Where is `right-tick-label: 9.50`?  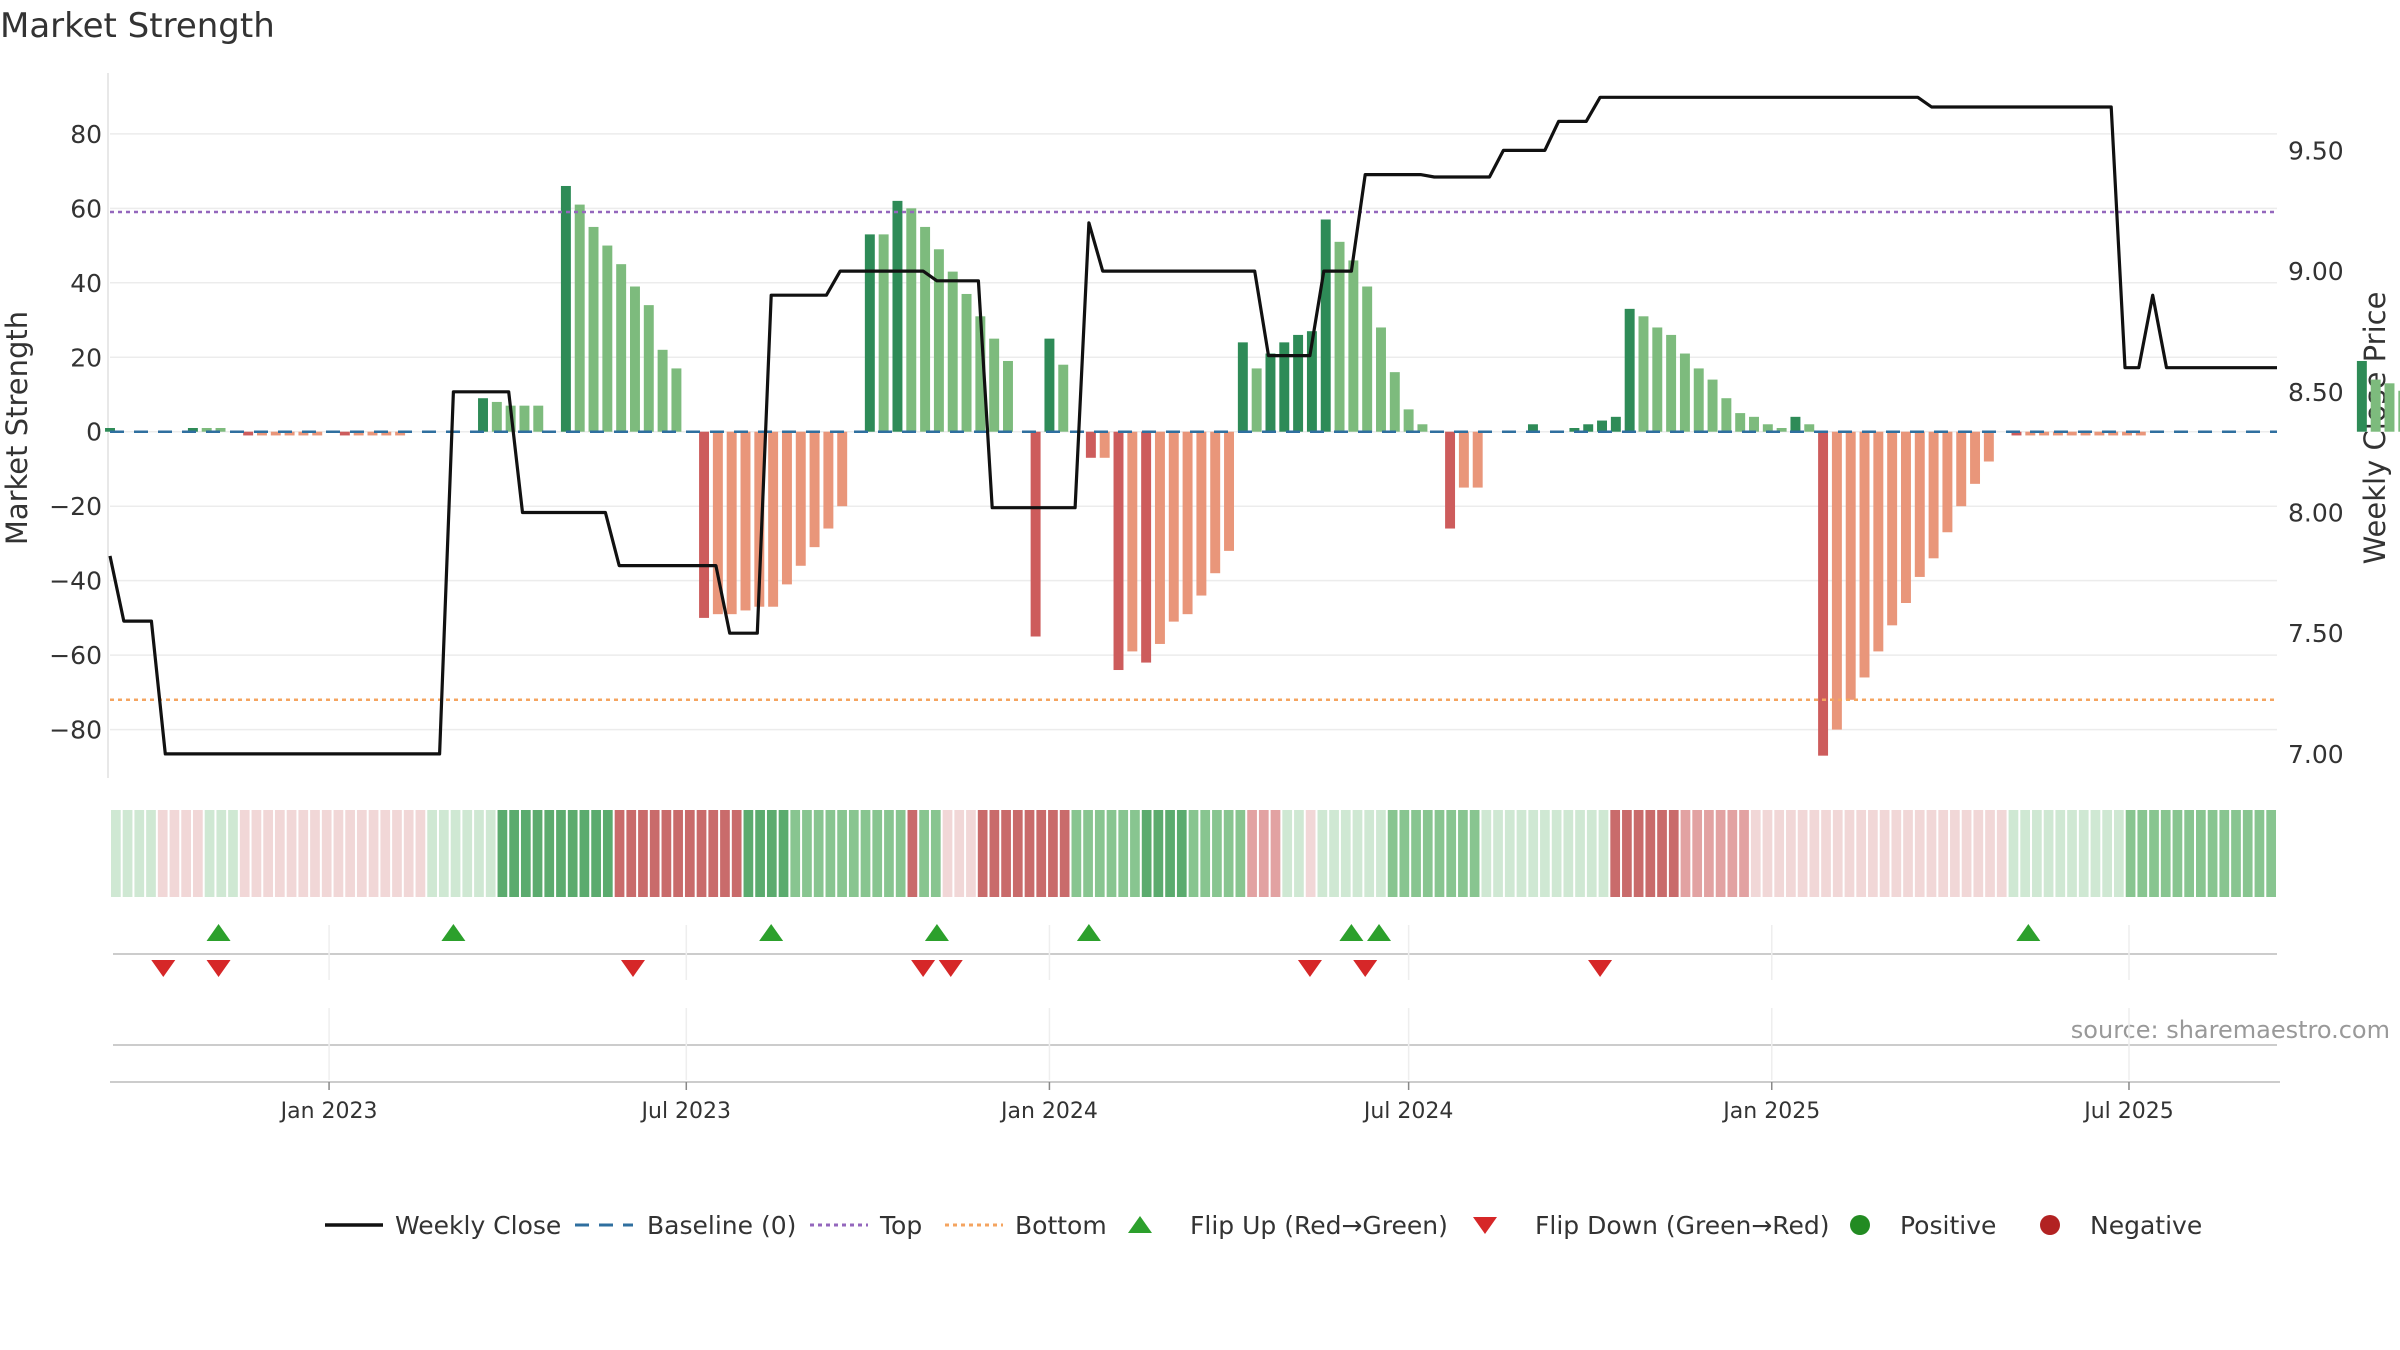 right-tick-label: 9.50 is located at coordinates (2316, 150).